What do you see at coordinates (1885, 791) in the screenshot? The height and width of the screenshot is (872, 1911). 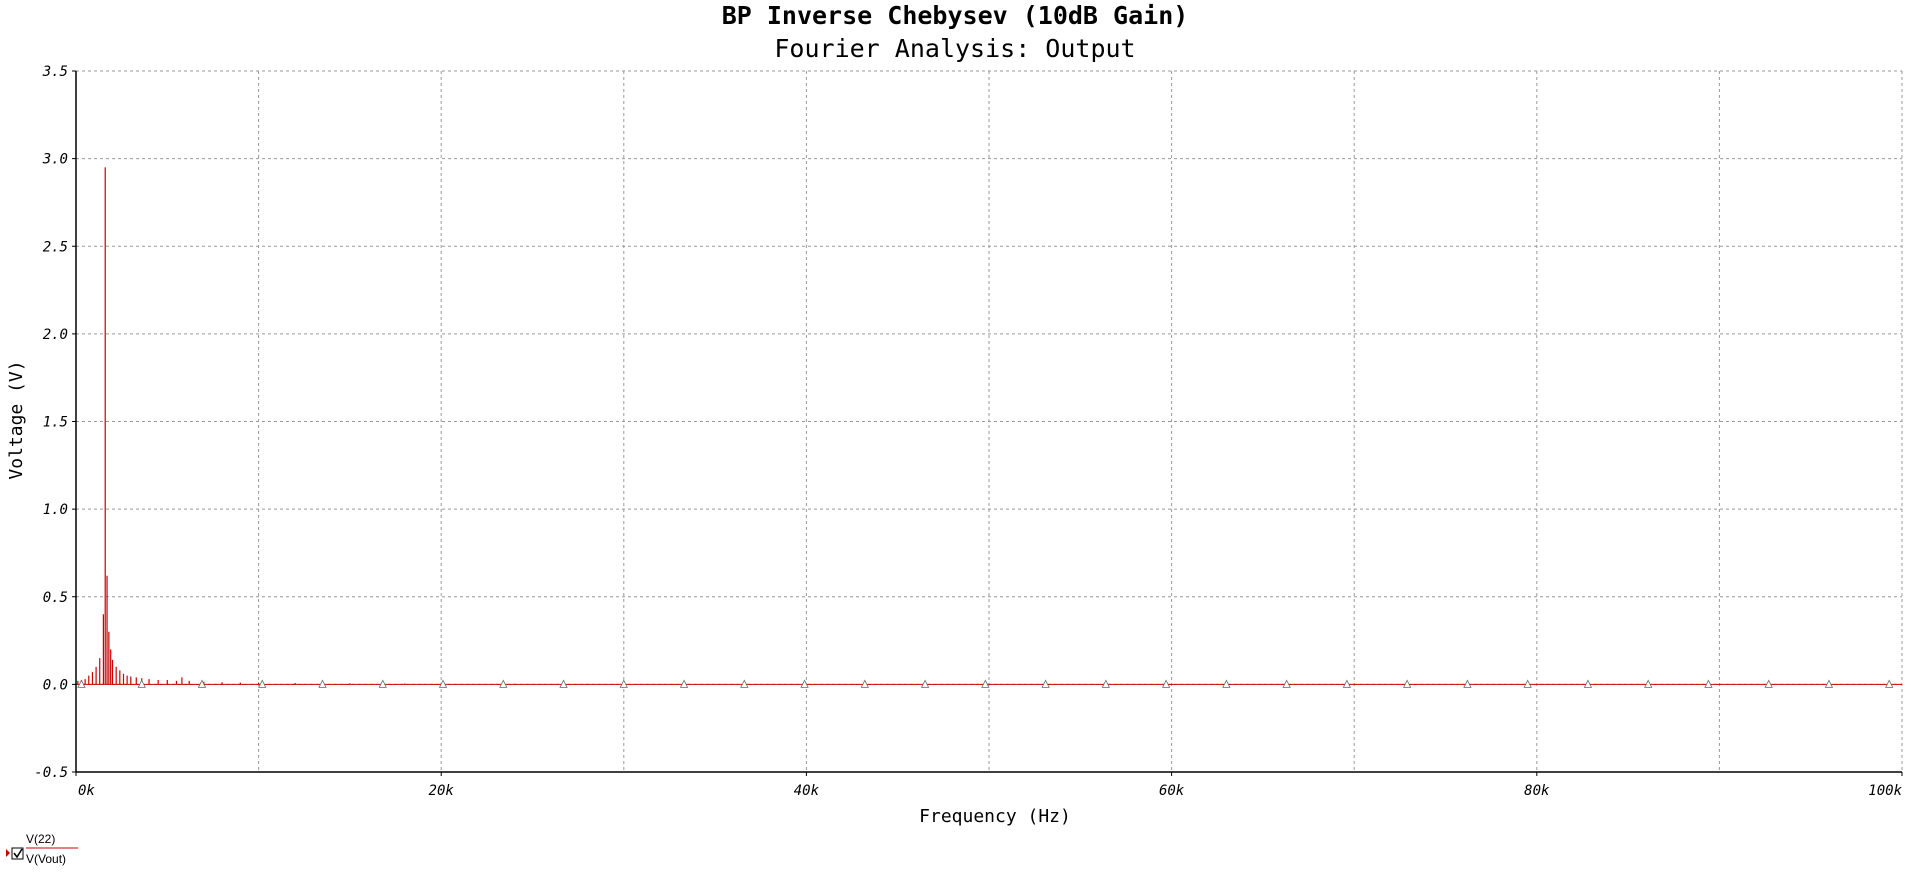 I see `x-tick-label: 100k` at bounding box center [1885, 791].